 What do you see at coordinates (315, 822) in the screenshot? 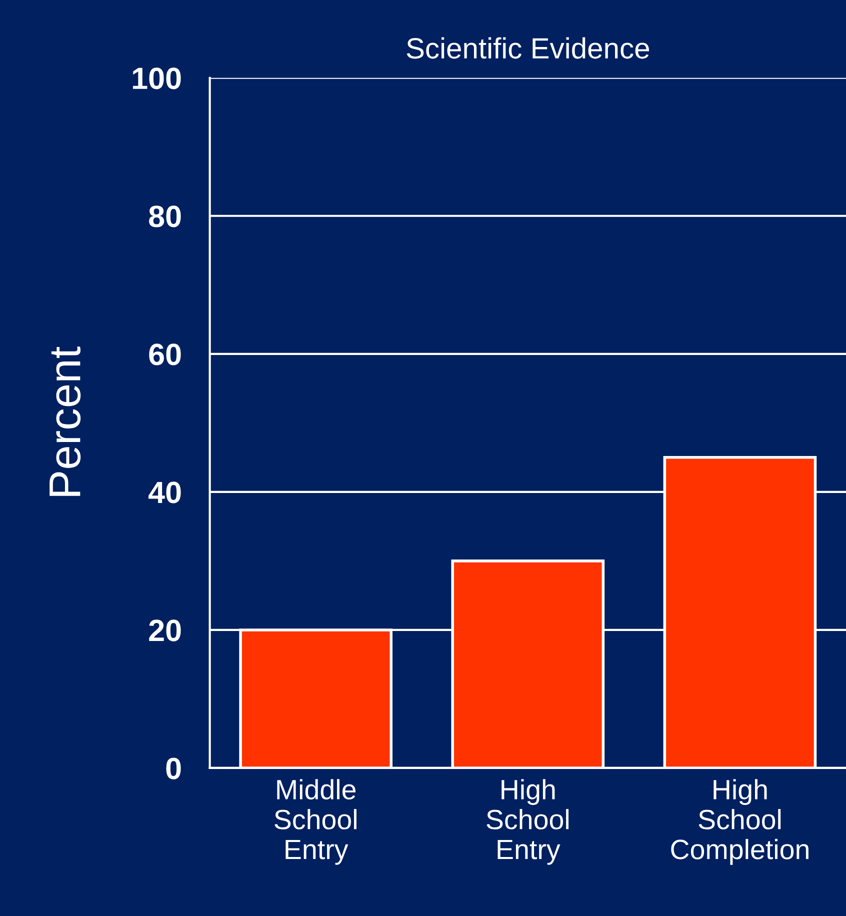
I see `x-tick-label: Middle School Entry` at bounding box center [315, 822].